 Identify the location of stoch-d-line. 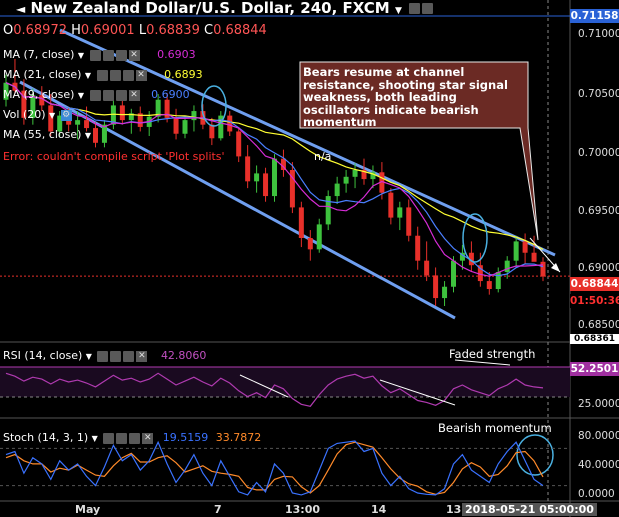
(274, 468).